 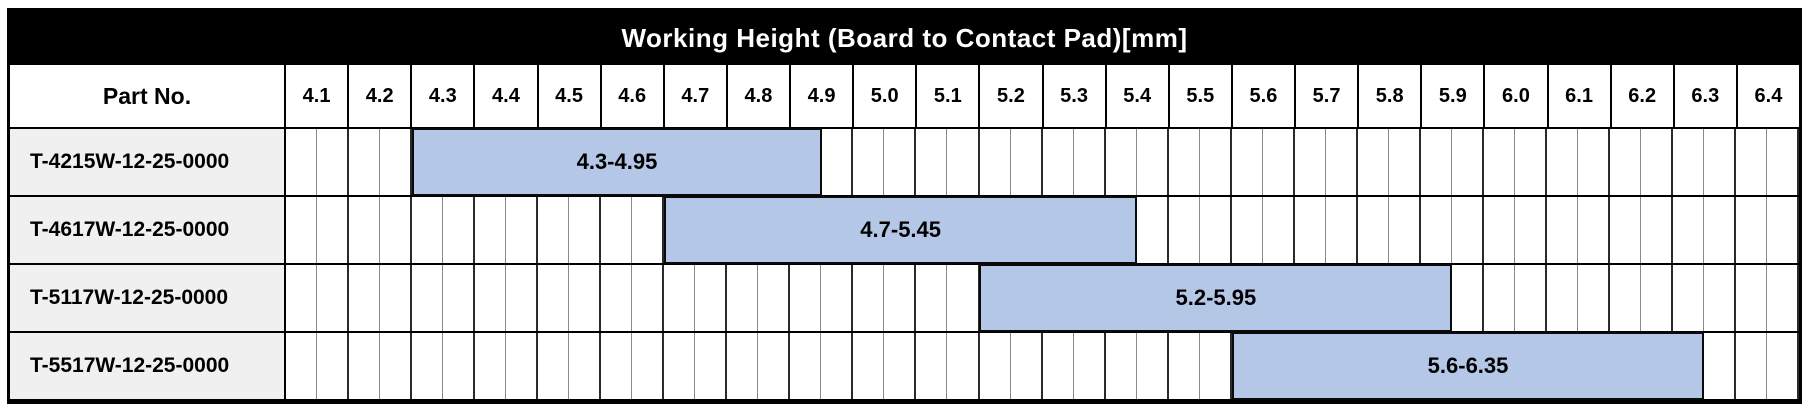 What do you see at coordinates (318, 96) in the screenshot?
I see `axis-tick-4.1: 4.1` at bounding box center [318, 96].